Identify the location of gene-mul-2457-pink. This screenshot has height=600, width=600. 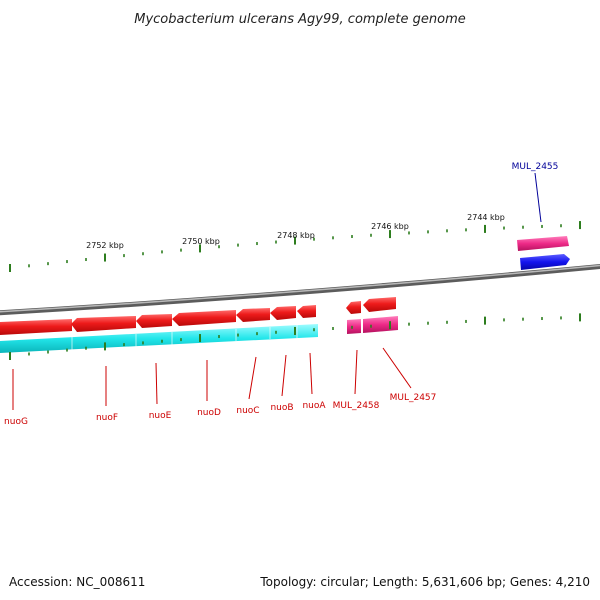
(380, 324).